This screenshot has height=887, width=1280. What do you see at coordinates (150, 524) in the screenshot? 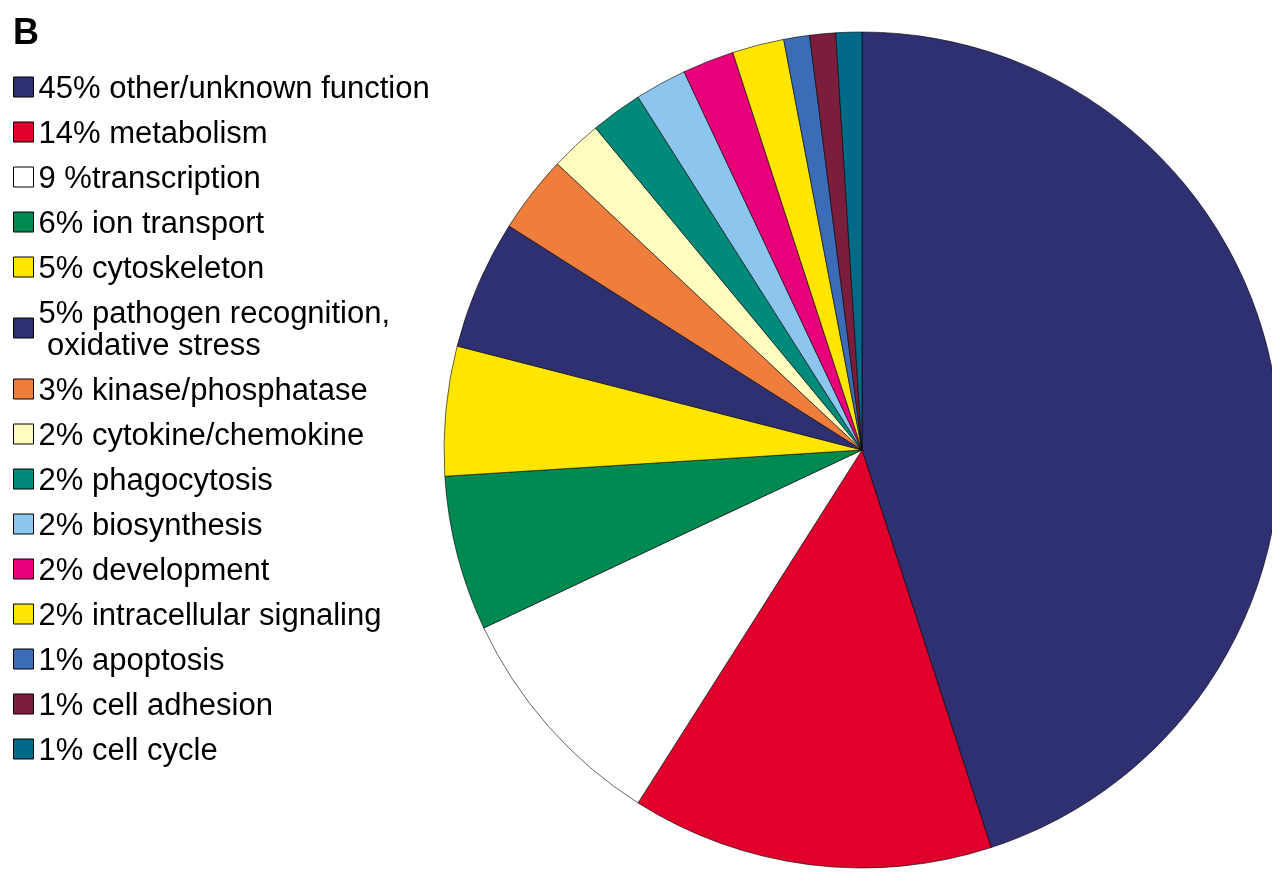
I see `legend-label: 2% biosynthesis` at bounding box center [150, 524].